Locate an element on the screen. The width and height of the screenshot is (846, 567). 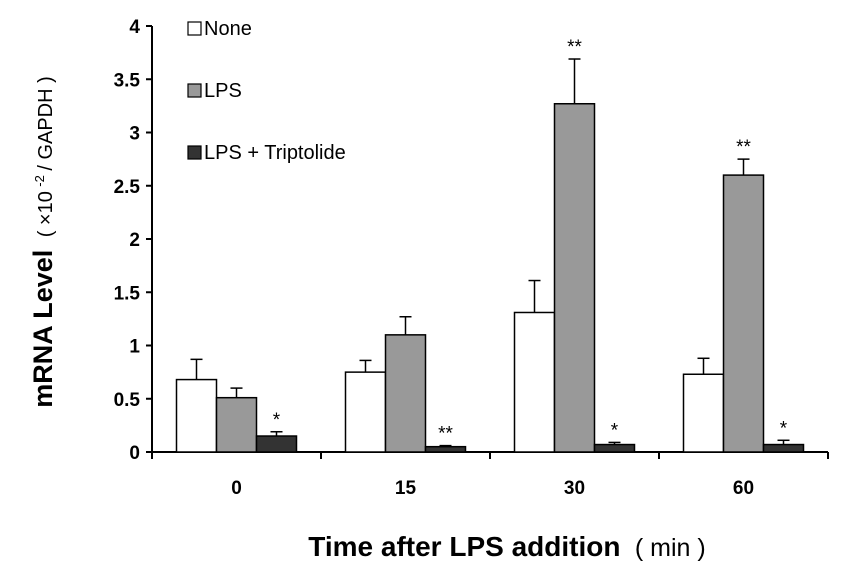
legend-label: LPS is located at coordinates (223, 91).